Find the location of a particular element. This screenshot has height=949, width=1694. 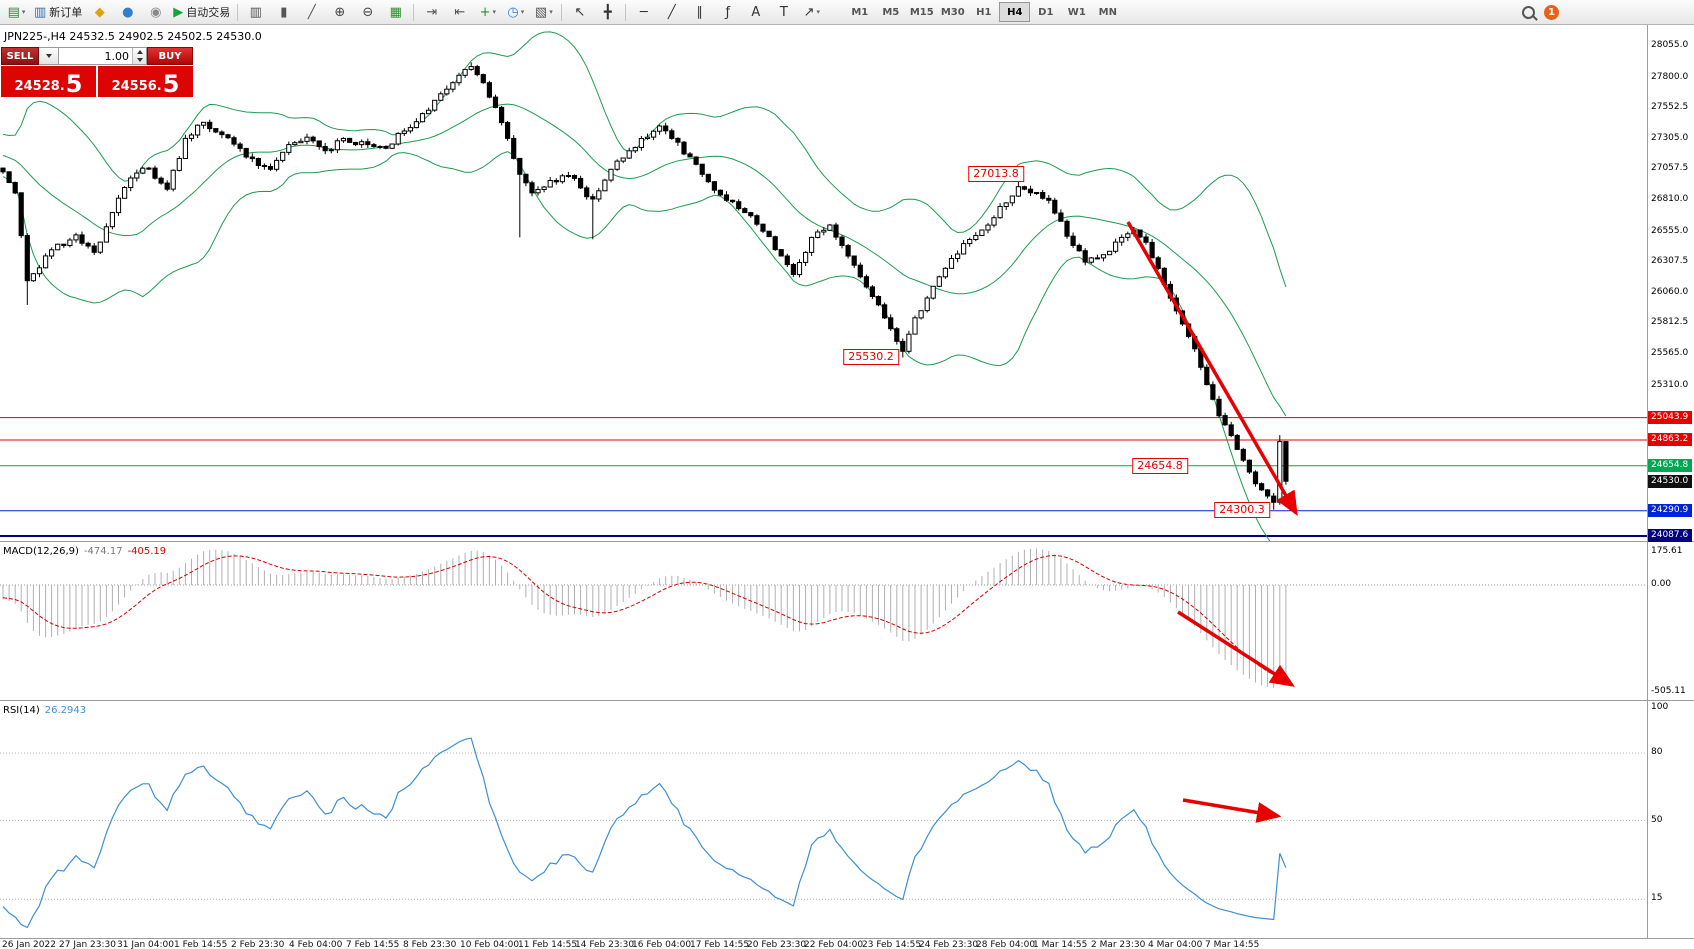

auto-scroll-button: ⇥ is located at coordinates (431, 12).